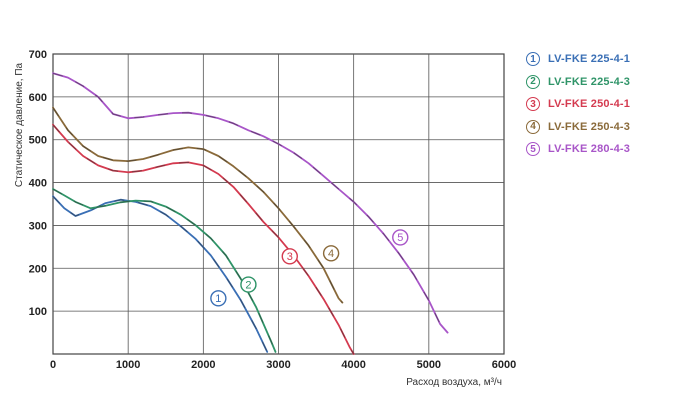  I want to click on series-label-3: 3, so click(289, 256).